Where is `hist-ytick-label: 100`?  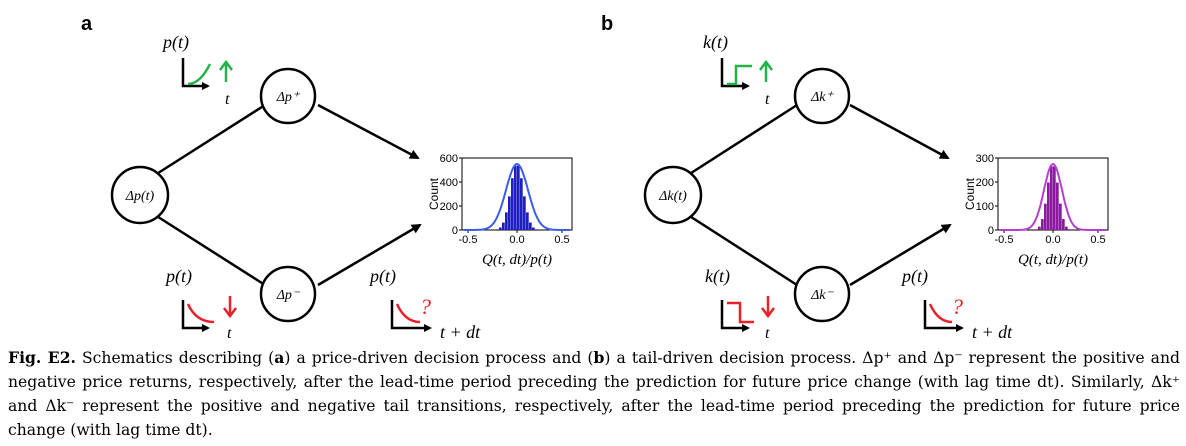
hist-ytick-label: 100 is located at coordinates (985, 207).